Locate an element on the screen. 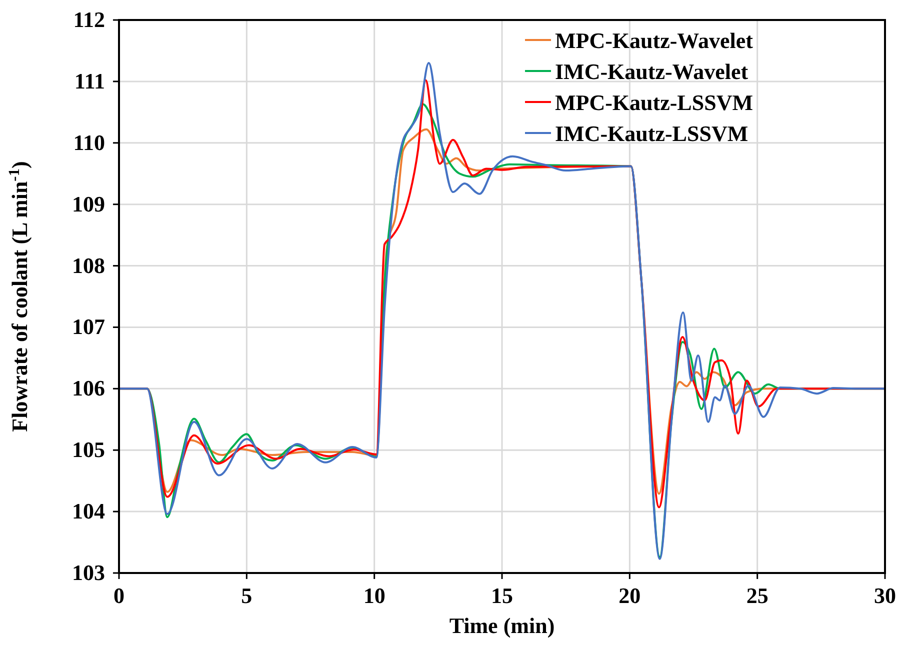 The width and height of the screenshot is (904, 662). legend-label: IMC-Kautz-Wavelet is located at coordinates (652, 71).